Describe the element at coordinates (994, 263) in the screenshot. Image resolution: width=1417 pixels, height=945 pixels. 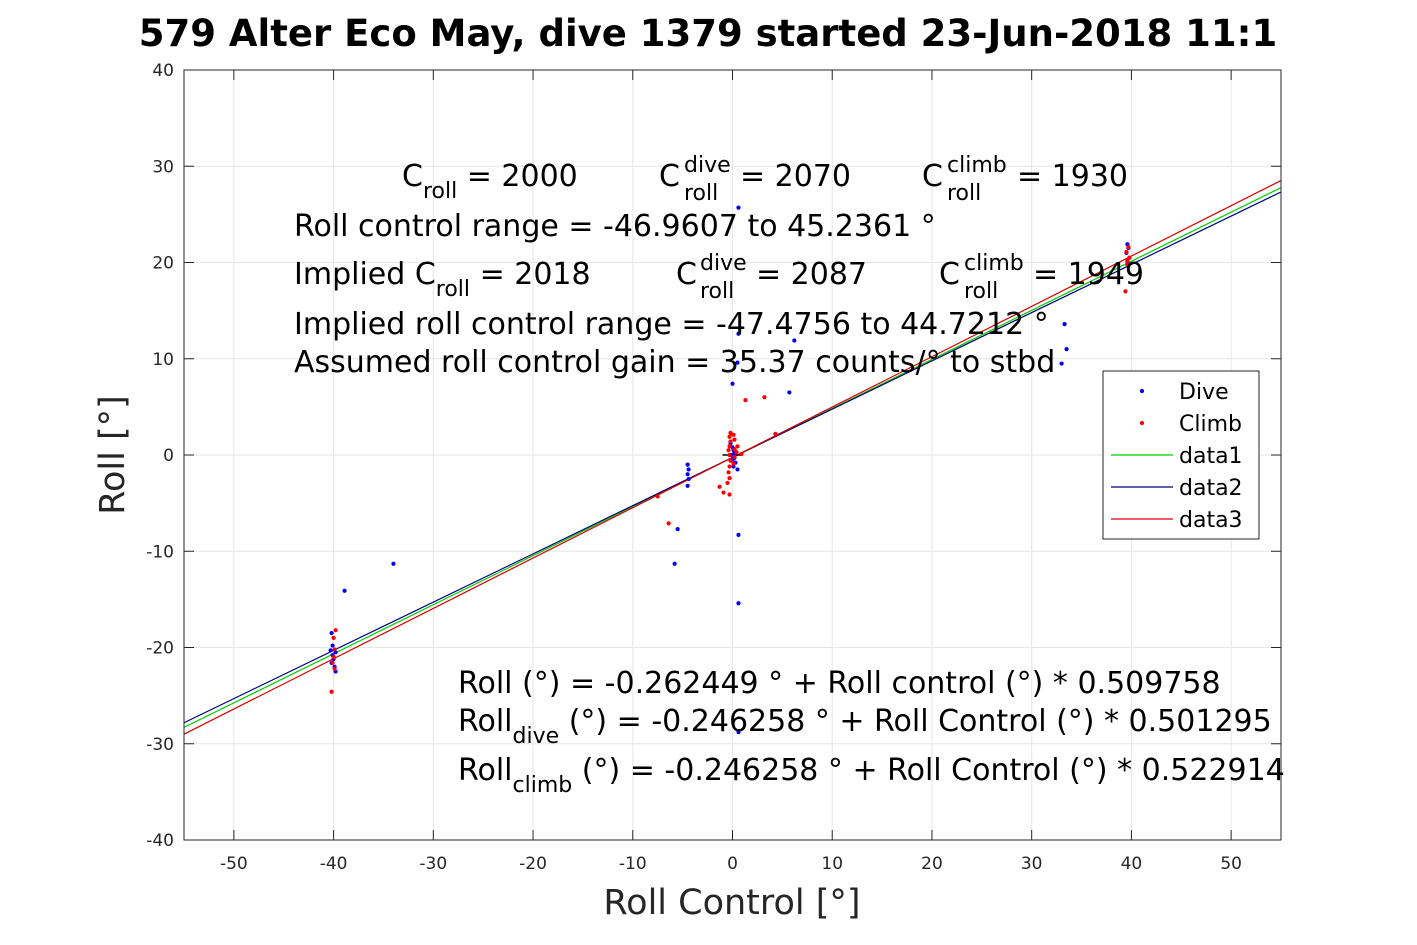
I see `annotation-implied-c-roll-climb-sup: climb` at that location.